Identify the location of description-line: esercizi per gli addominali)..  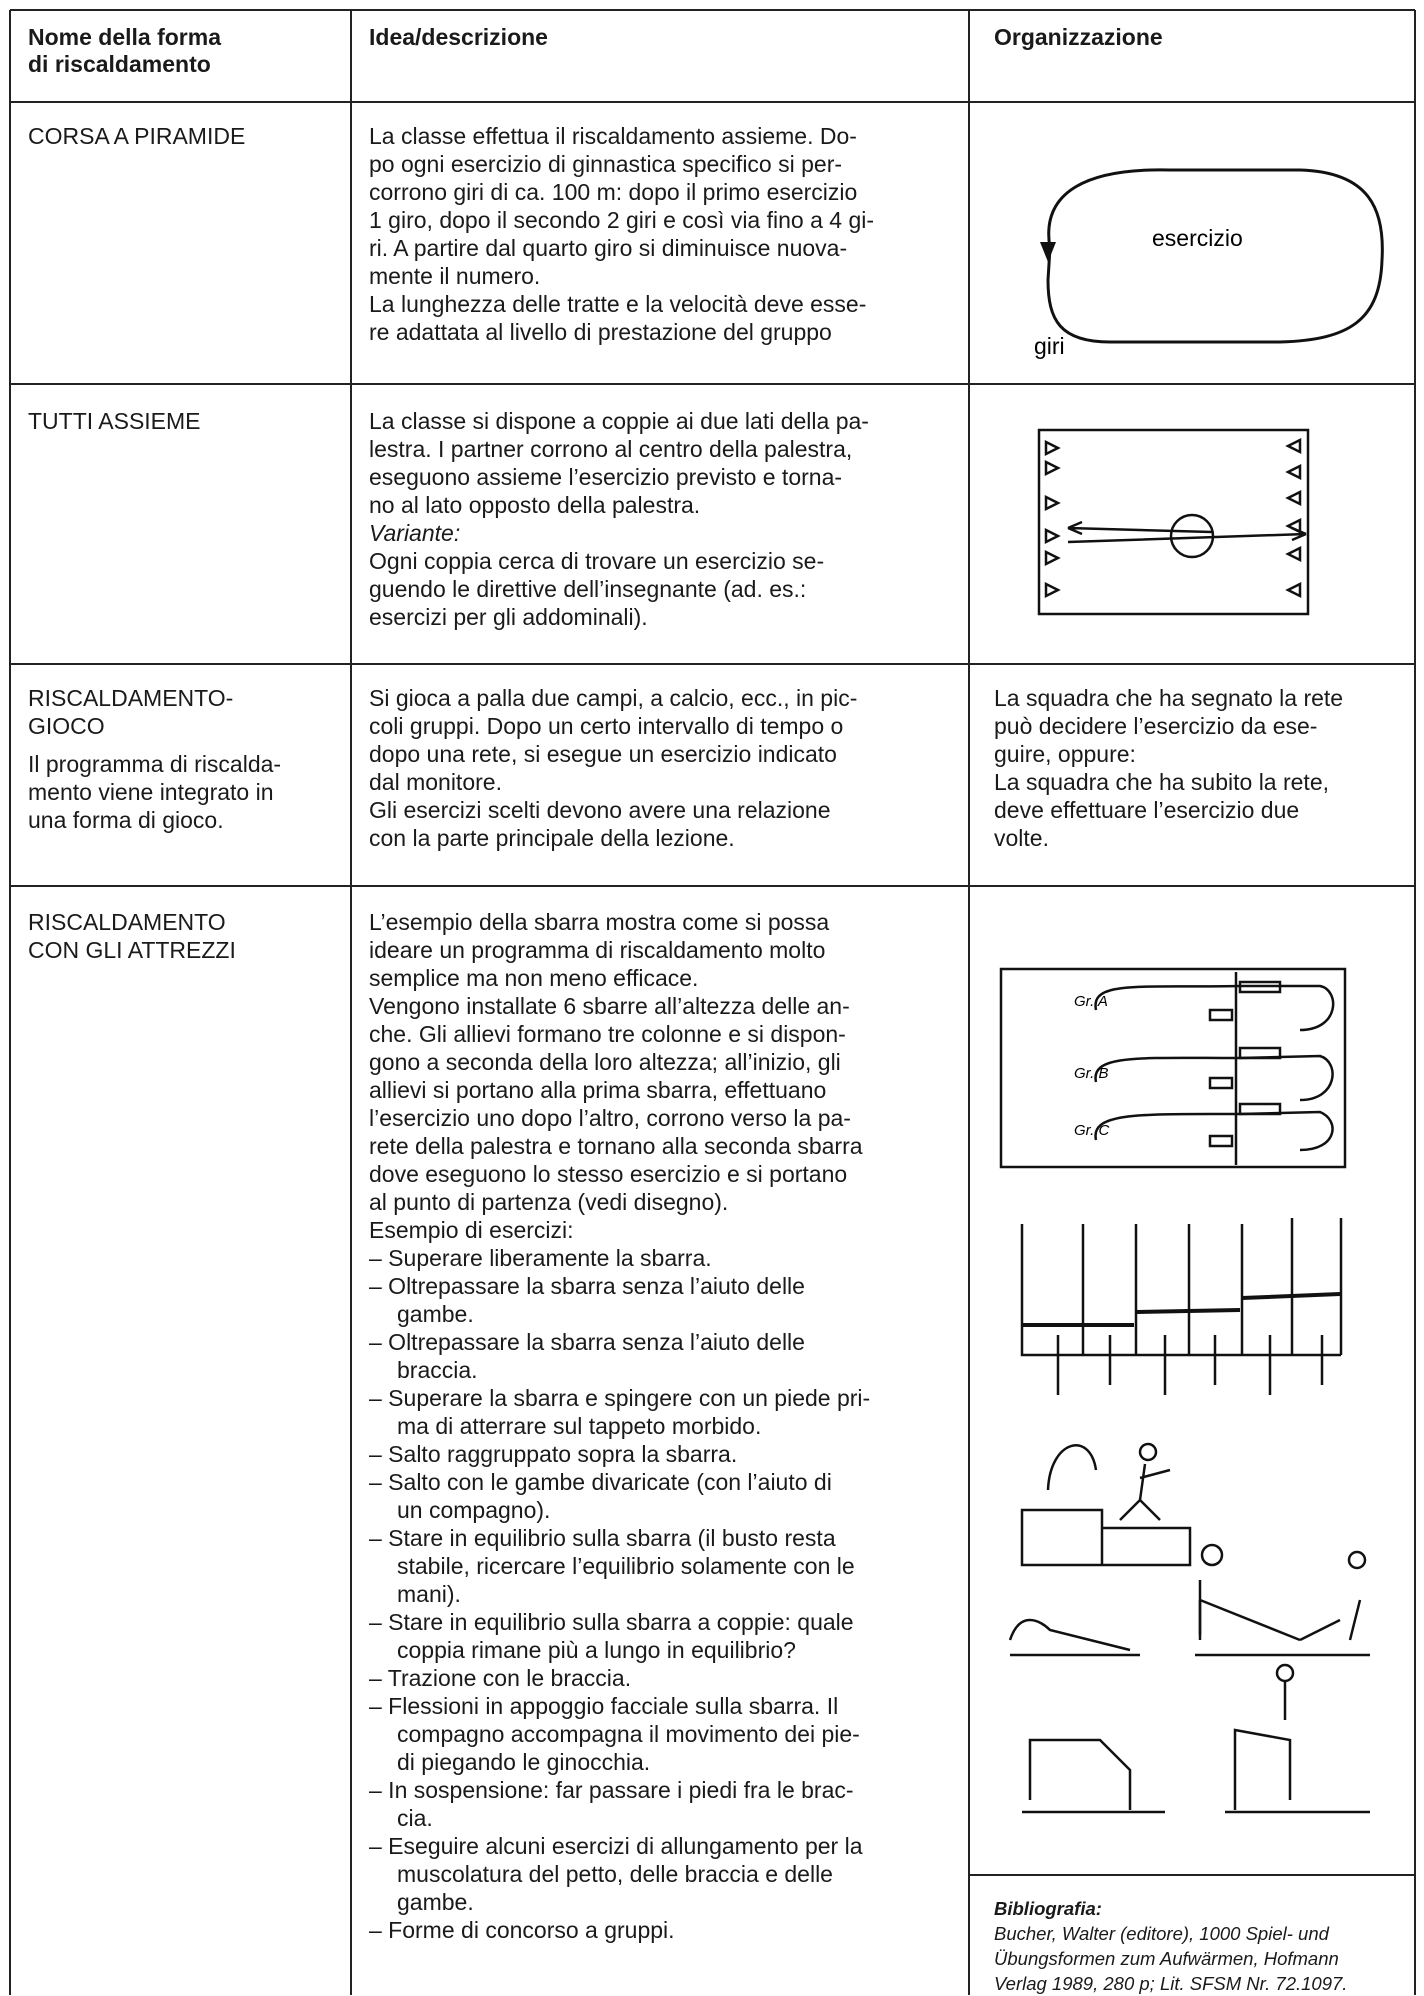
(508, 617).